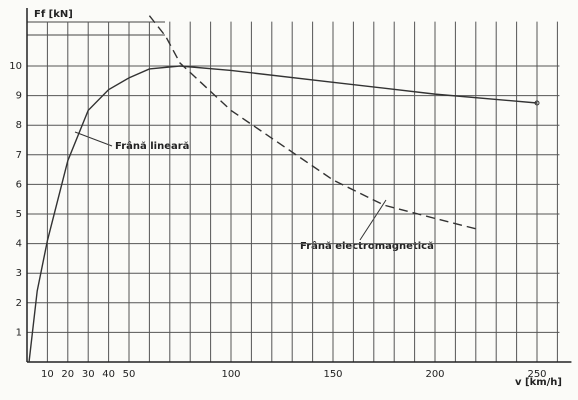  What do you see at coordinates (332, 374) in the screenshot?
I see `x-tick-label: 150` at bounding box center [332, 374].